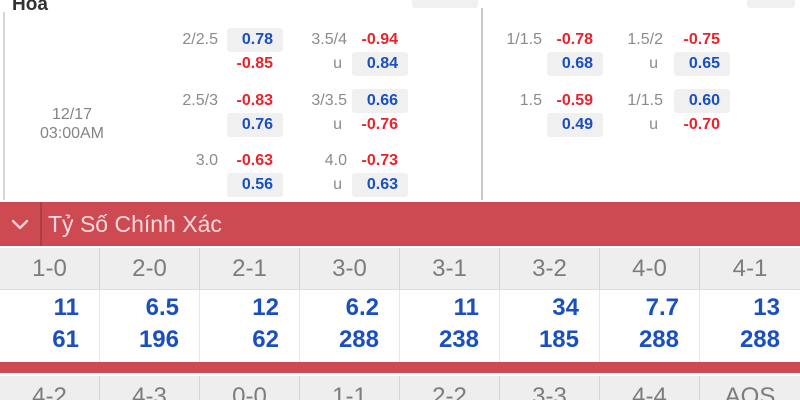 The width and height of the screenshot is (800, 400). Describe the element at coordinates (254, 160) in the screenshot. I see `odds-button: -0.63` at that location.